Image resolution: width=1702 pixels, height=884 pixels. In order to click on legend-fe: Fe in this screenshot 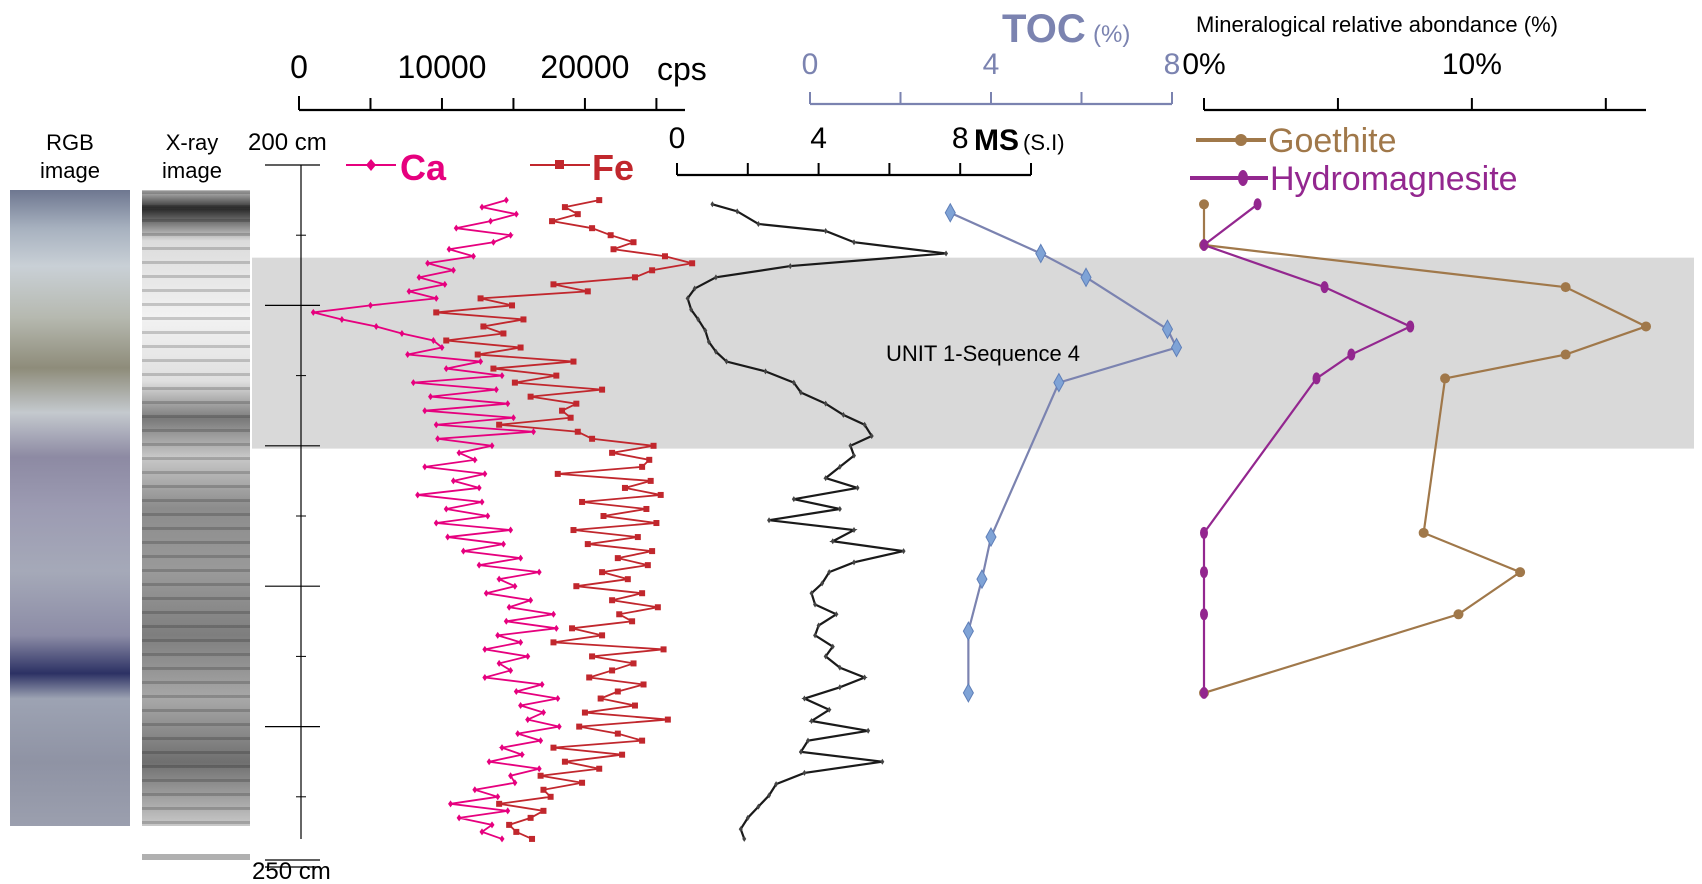, I will do `click(582, 167)`.